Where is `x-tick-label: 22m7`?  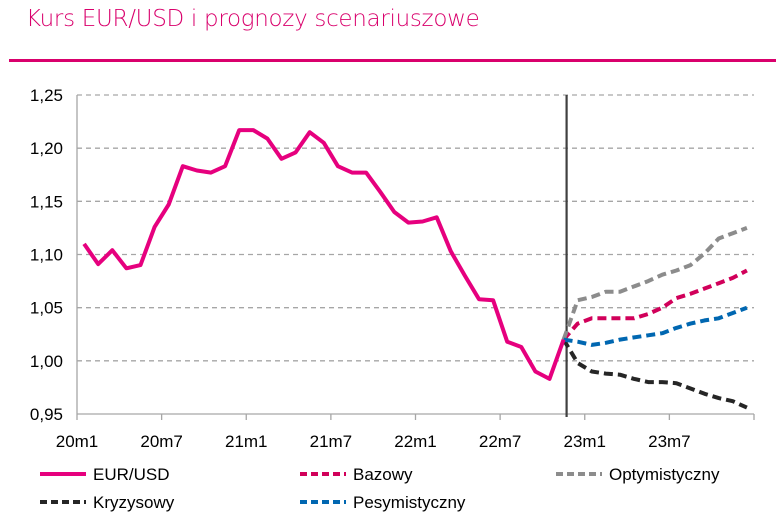 x-tick-label: 22m7 is located at coordinates (500, 441).